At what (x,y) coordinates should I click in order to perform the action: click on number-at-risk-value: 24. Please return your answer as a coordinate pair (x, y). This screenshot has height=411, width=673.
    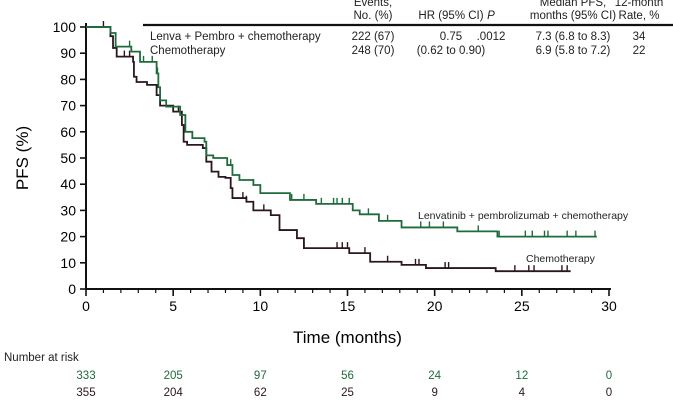
    Looking at the image, I should click on (435, 376).